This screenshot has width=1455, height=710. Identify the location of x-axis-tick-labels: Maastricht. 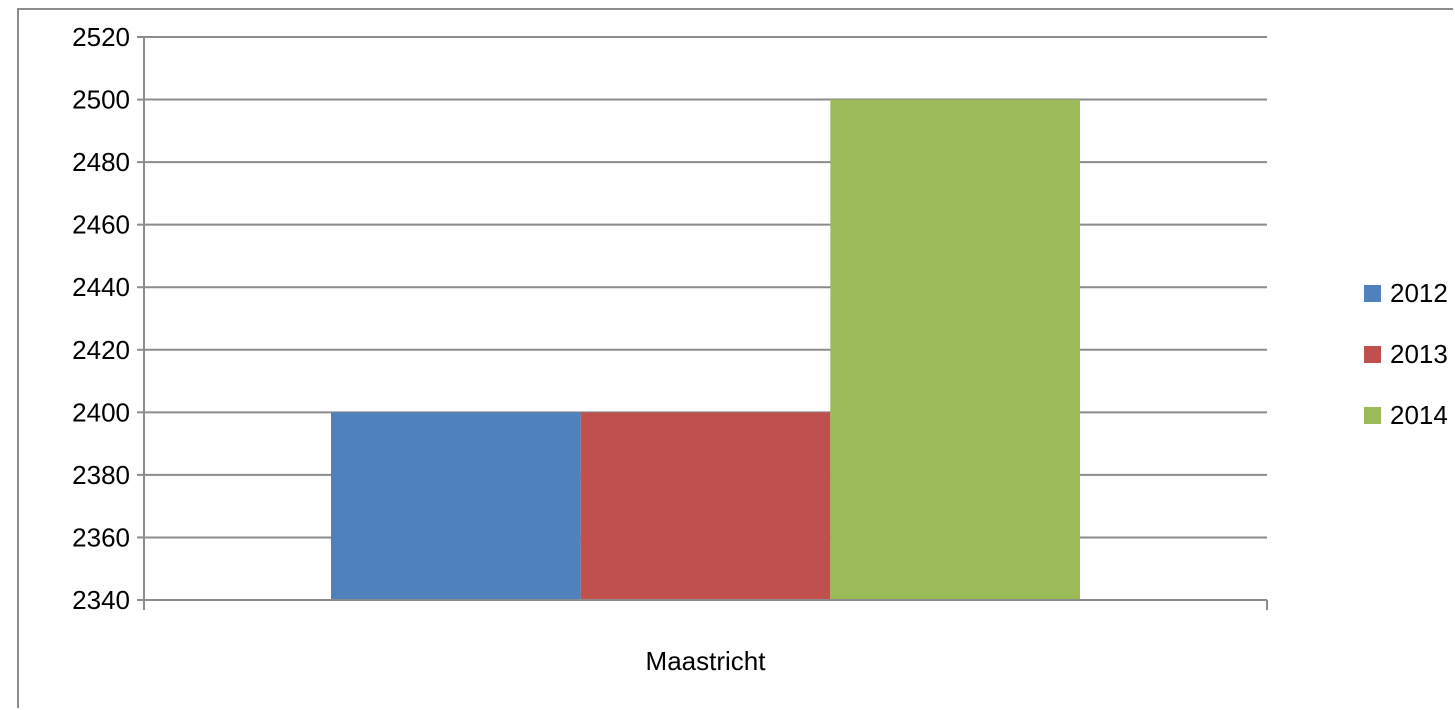
(706, 661).